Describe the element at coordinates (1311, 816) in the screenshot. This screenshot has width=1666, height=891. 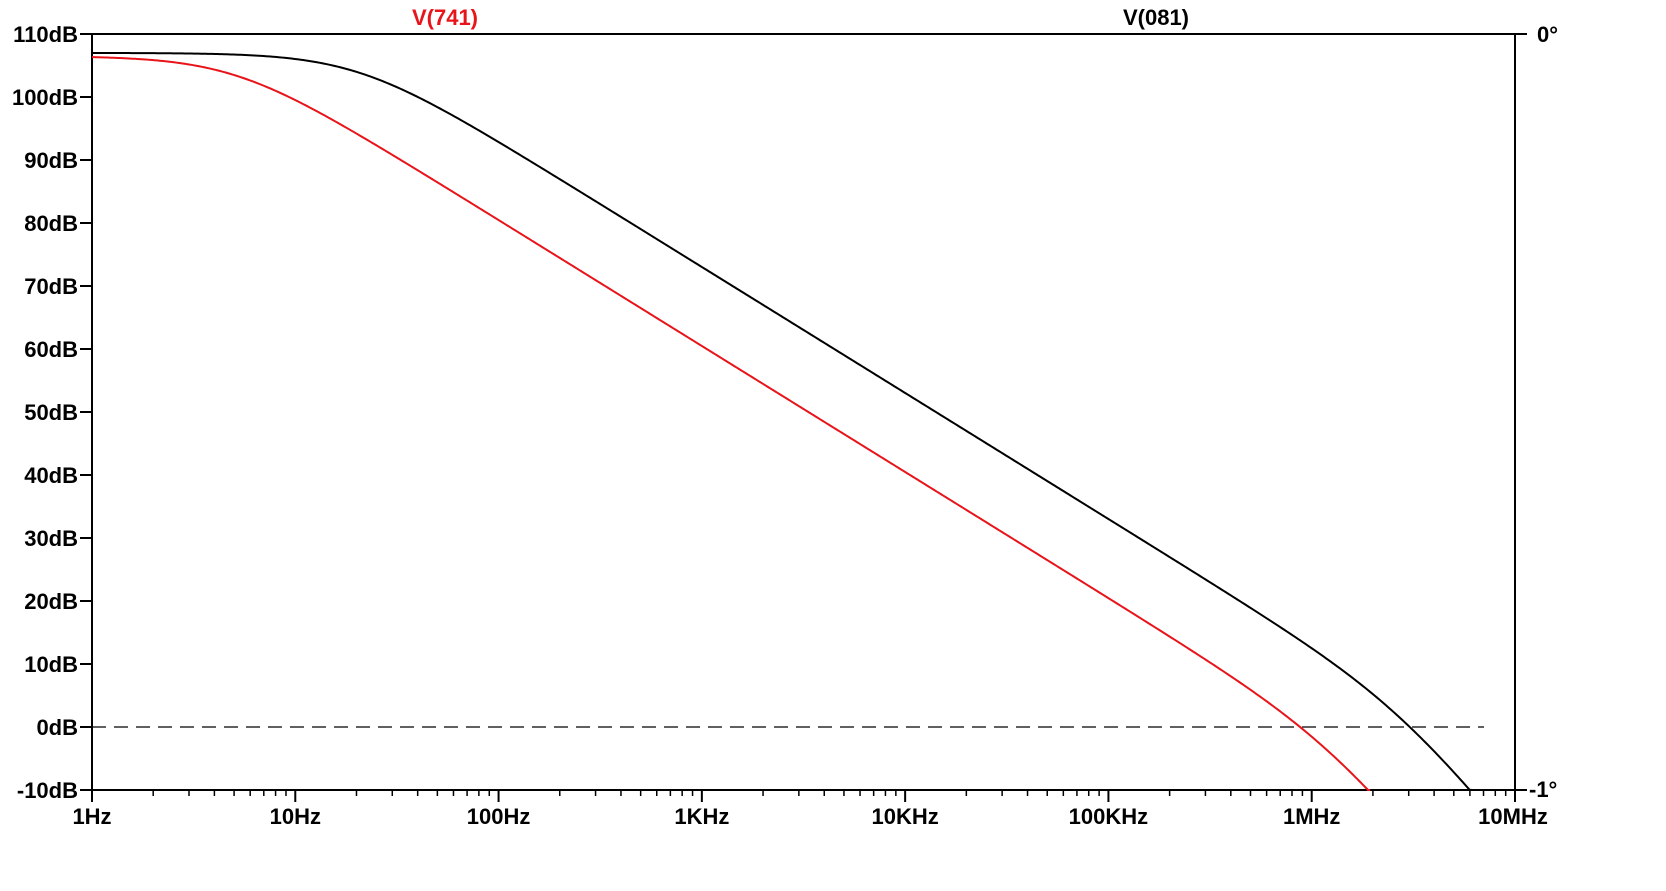
I see `x-tick-label: 1MHz` at that location.